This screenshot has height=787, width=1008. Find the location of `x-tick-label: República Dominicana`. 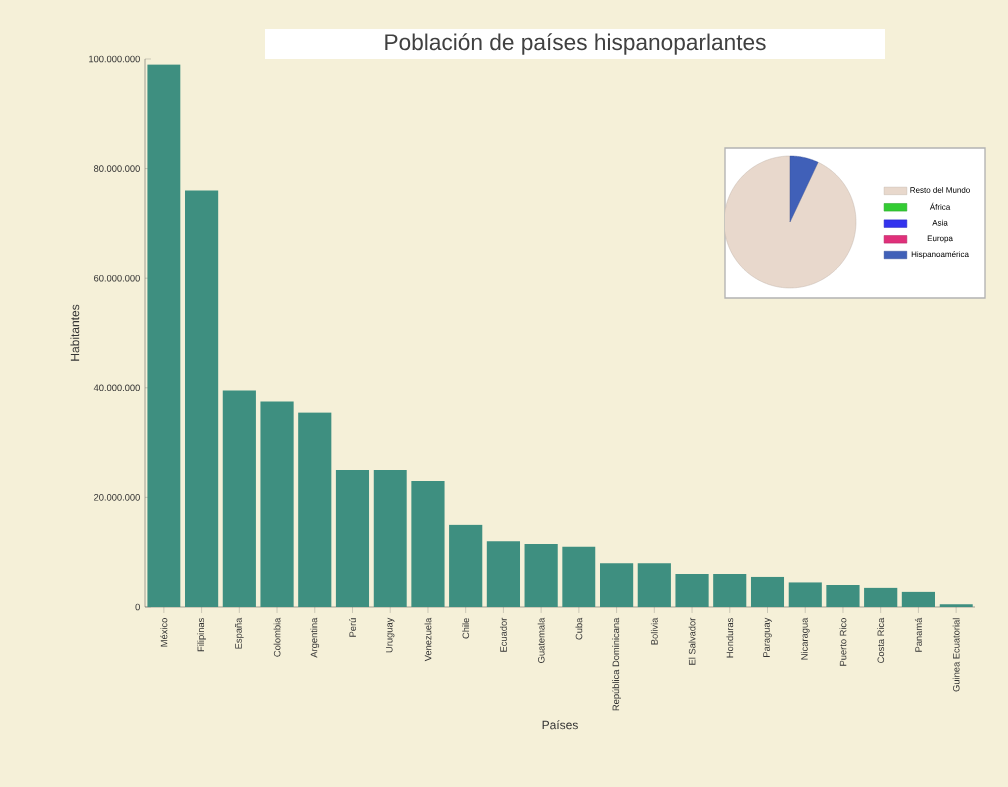

x-tick-label: República Dominicana is located at coordinates (617, 664).